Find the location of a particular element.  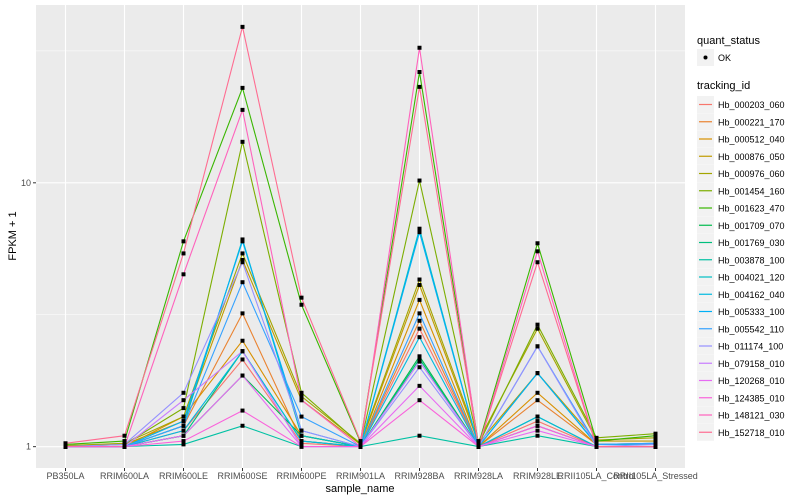

x-tick-label: PB350LA is located at coordinates (65, 476).